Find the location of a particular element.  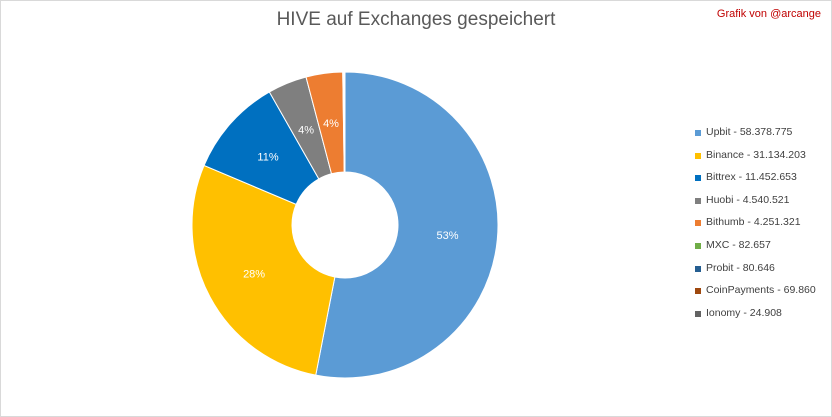

legend-label: Binance - 31.134.203 is located at coordinates (756, 154).